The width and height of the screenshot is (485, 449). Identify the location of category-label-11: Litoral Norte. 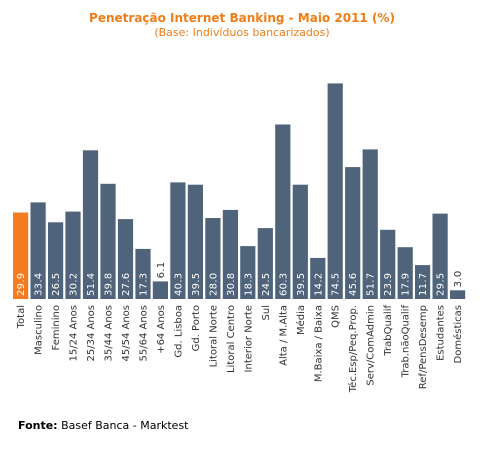
(213, 336).